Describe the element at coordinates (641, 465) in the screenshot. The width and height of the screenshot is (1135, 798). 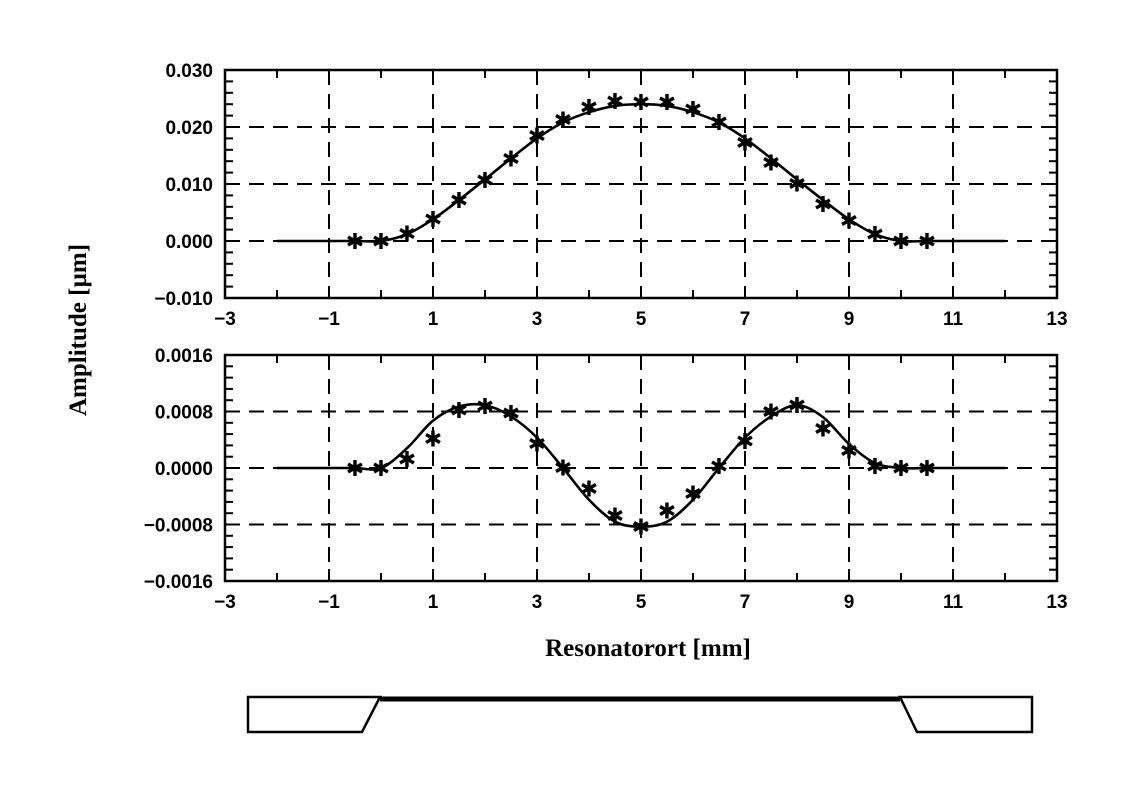
I see `bottom-fit-curve` at that location.